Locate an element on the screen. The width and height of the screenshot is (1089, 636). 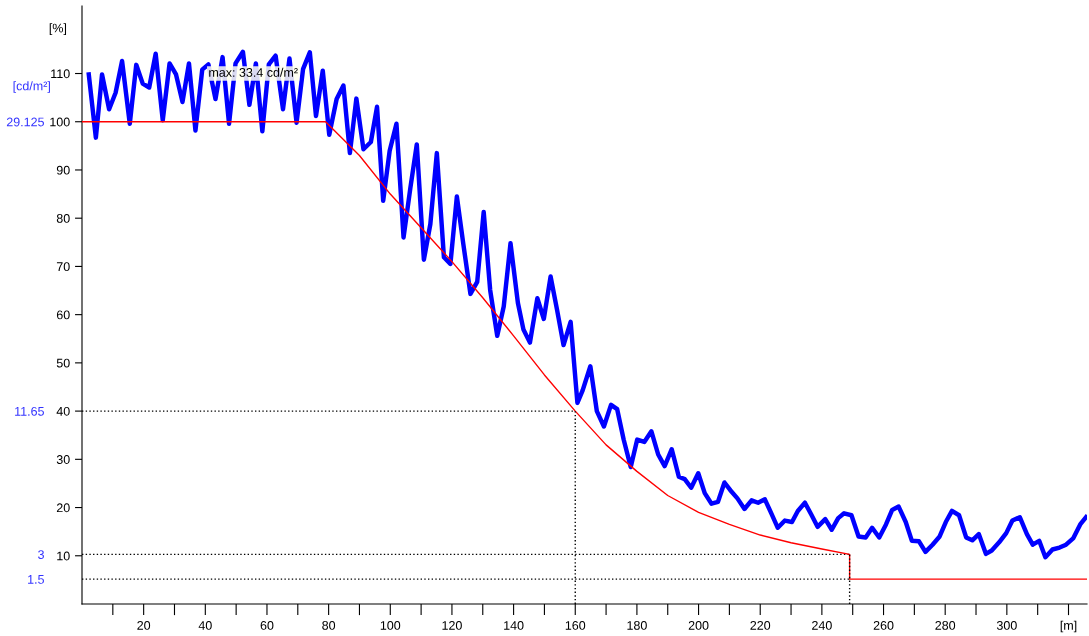
y2-tick-label: 3 is located at coordinates (41, 554).